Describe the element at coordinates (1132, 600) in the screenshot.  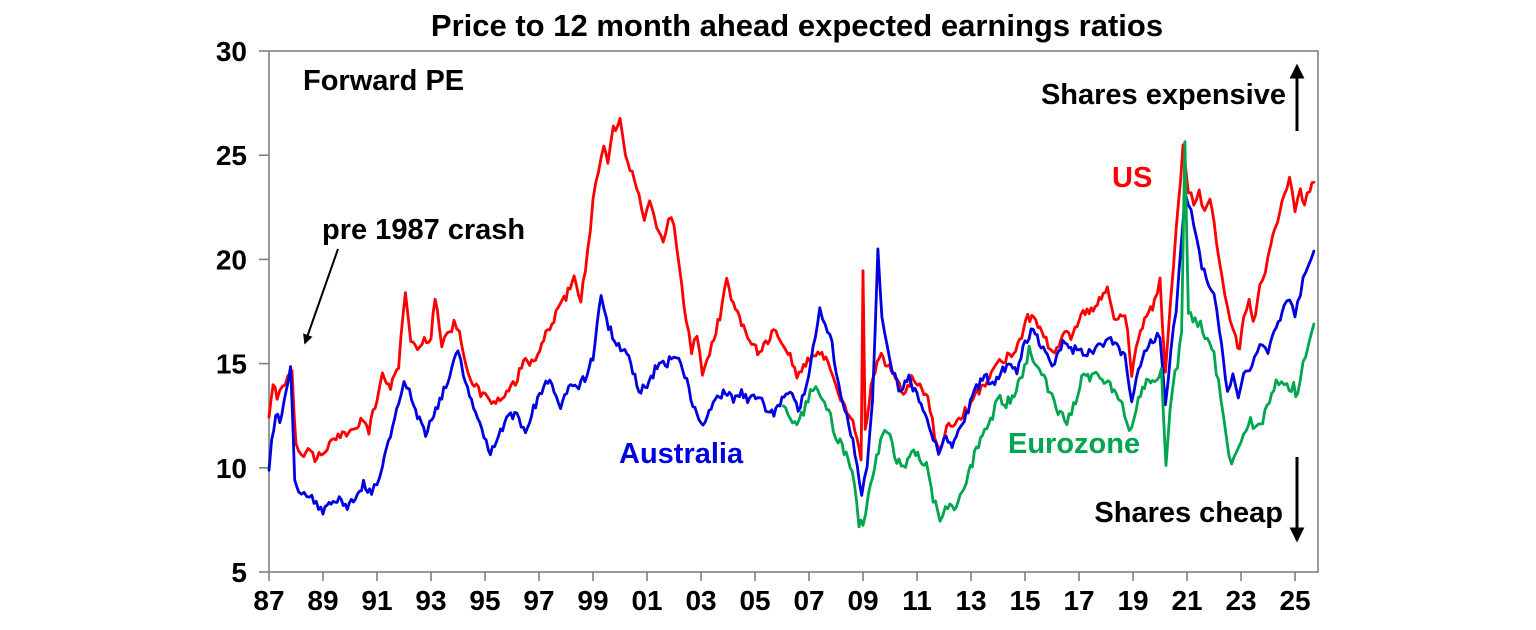
I see `x-tick-label: 19` at that location.